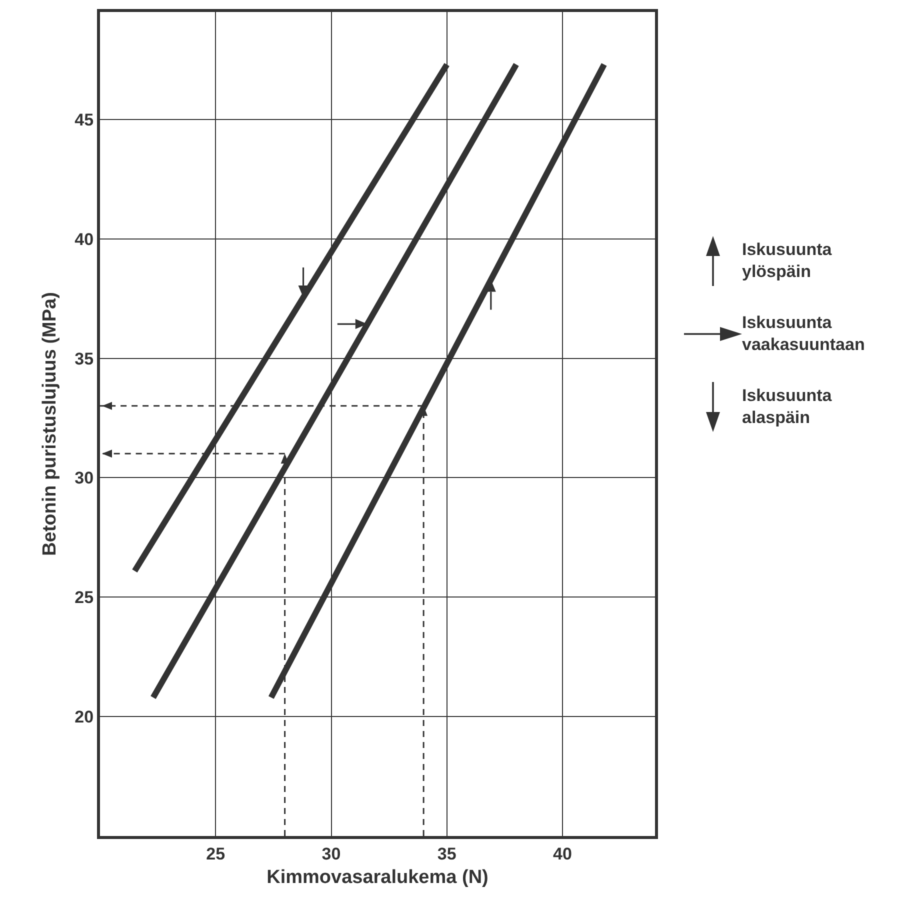 The image size is (924, 916). I want to click on y-tick-label: 25, so click(84, 598).